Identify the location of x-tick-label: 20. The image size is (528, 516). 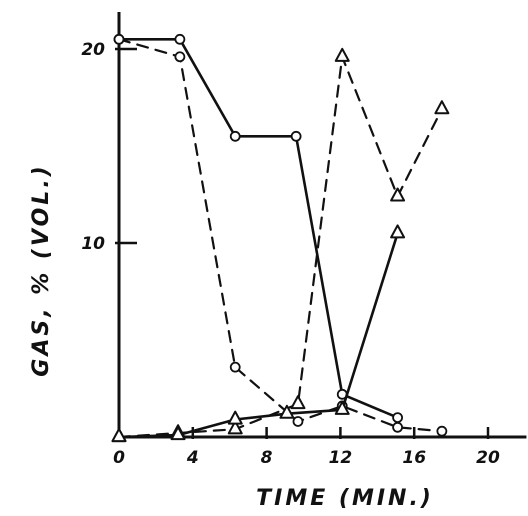
(488, 458).